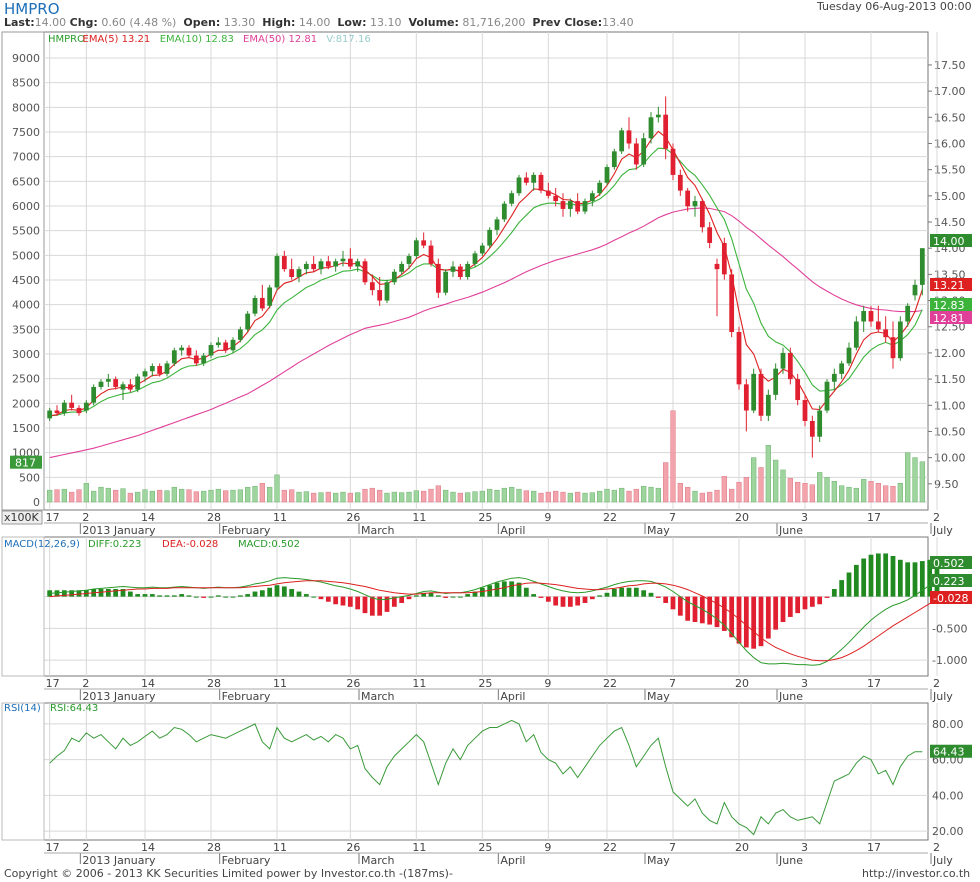 The width and height of the screenshot is (980, 882). I want to click on macd-date-tick: 3, so click(804, 683).